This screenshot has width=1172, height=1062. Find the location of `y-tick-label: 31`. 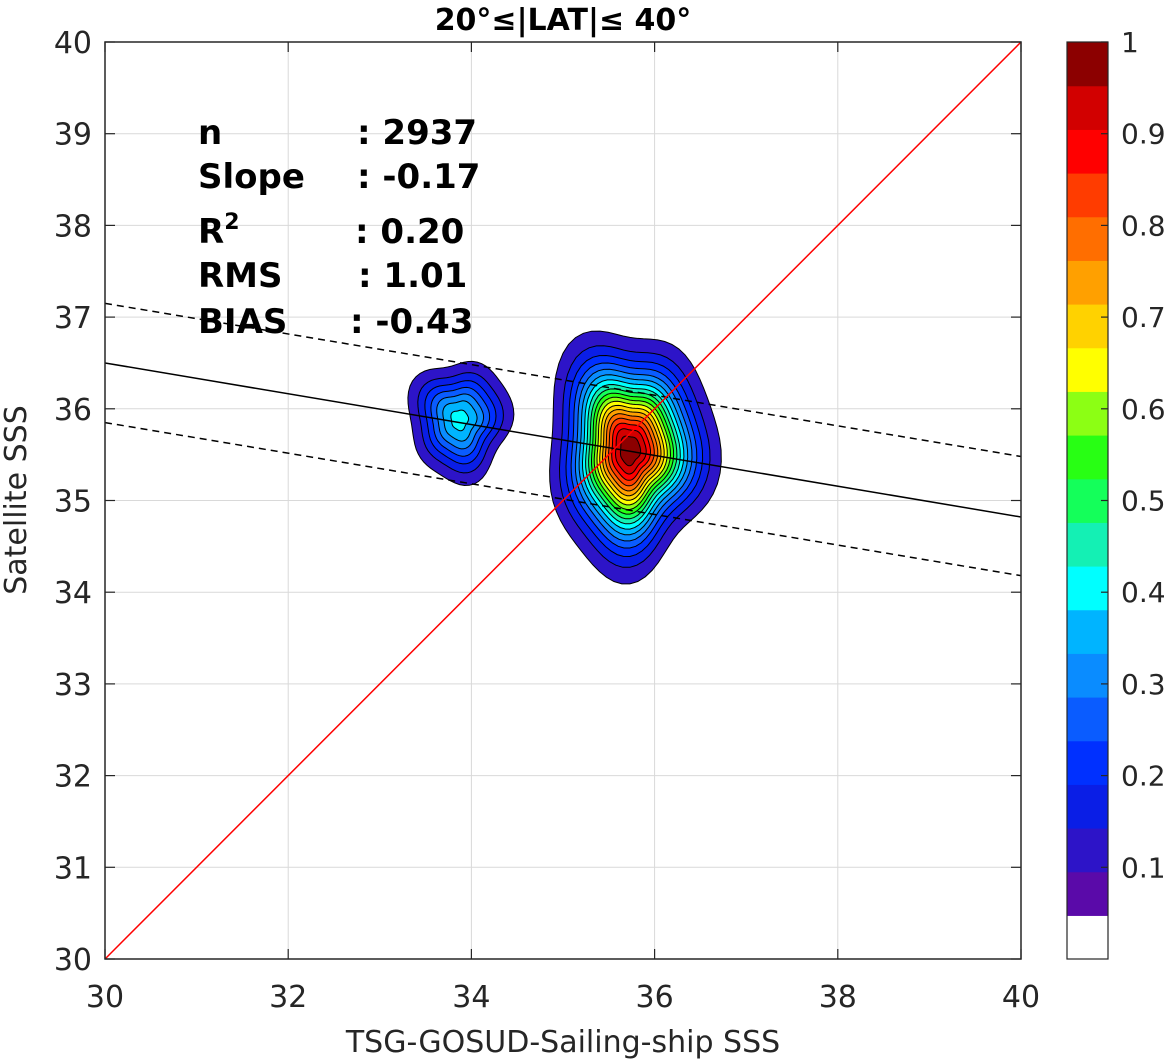

y-tick-label: 31 is located at coordinates (73, 868).